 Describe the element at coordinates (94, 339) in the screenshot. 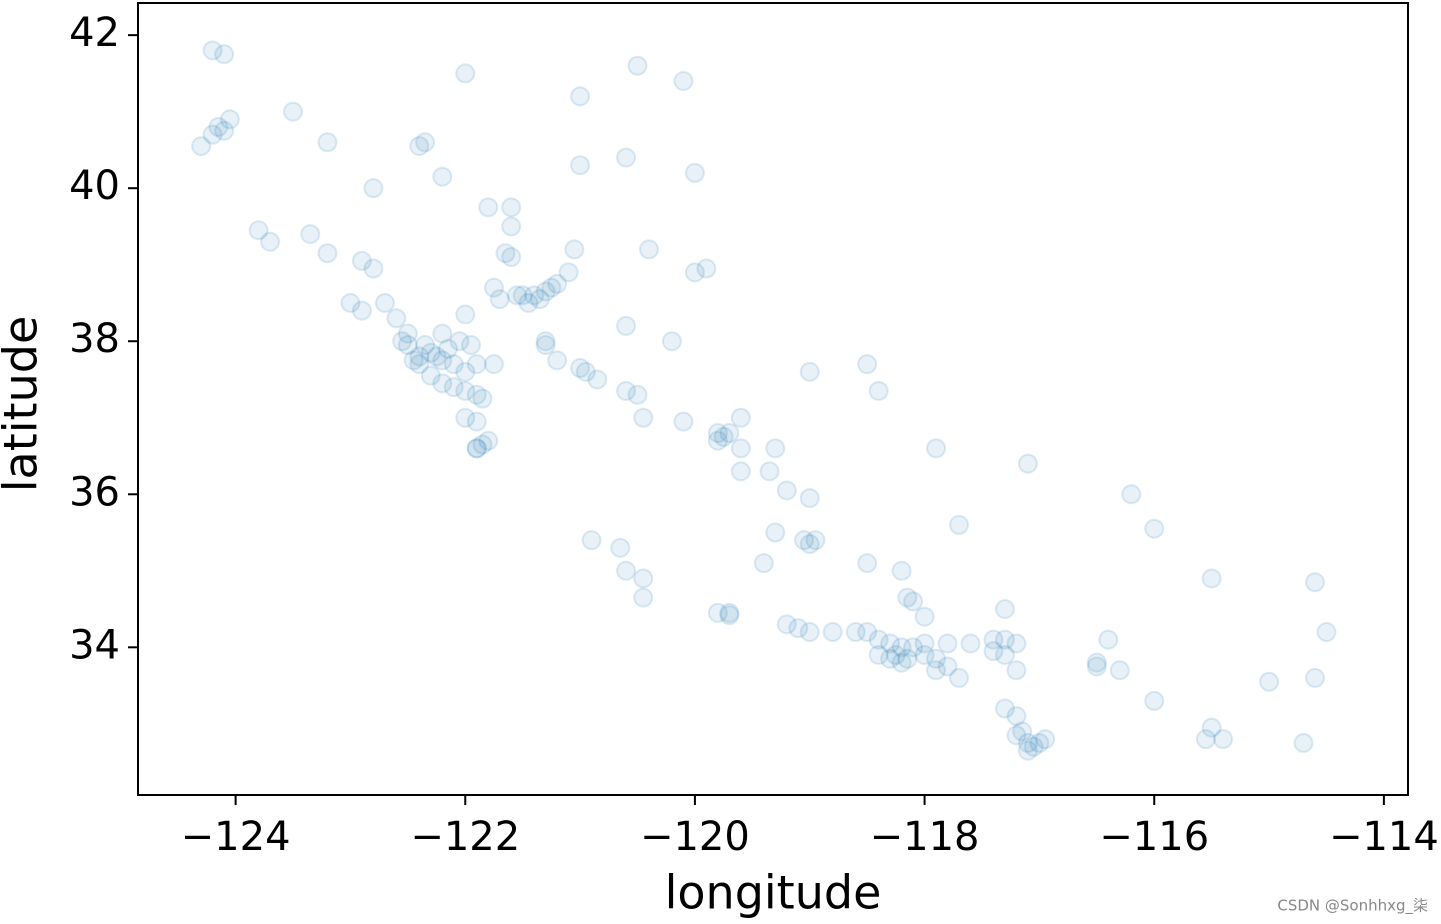

I see `y-tick-label: 38` at that location.